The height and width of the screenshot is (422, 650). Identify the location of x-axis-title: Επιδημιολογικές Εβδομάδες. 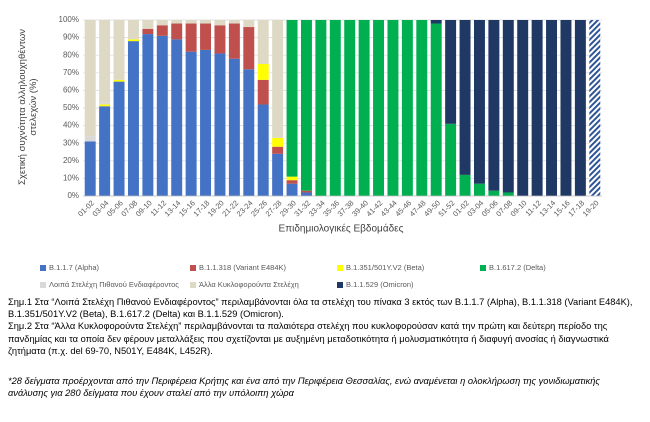
(341, 229).